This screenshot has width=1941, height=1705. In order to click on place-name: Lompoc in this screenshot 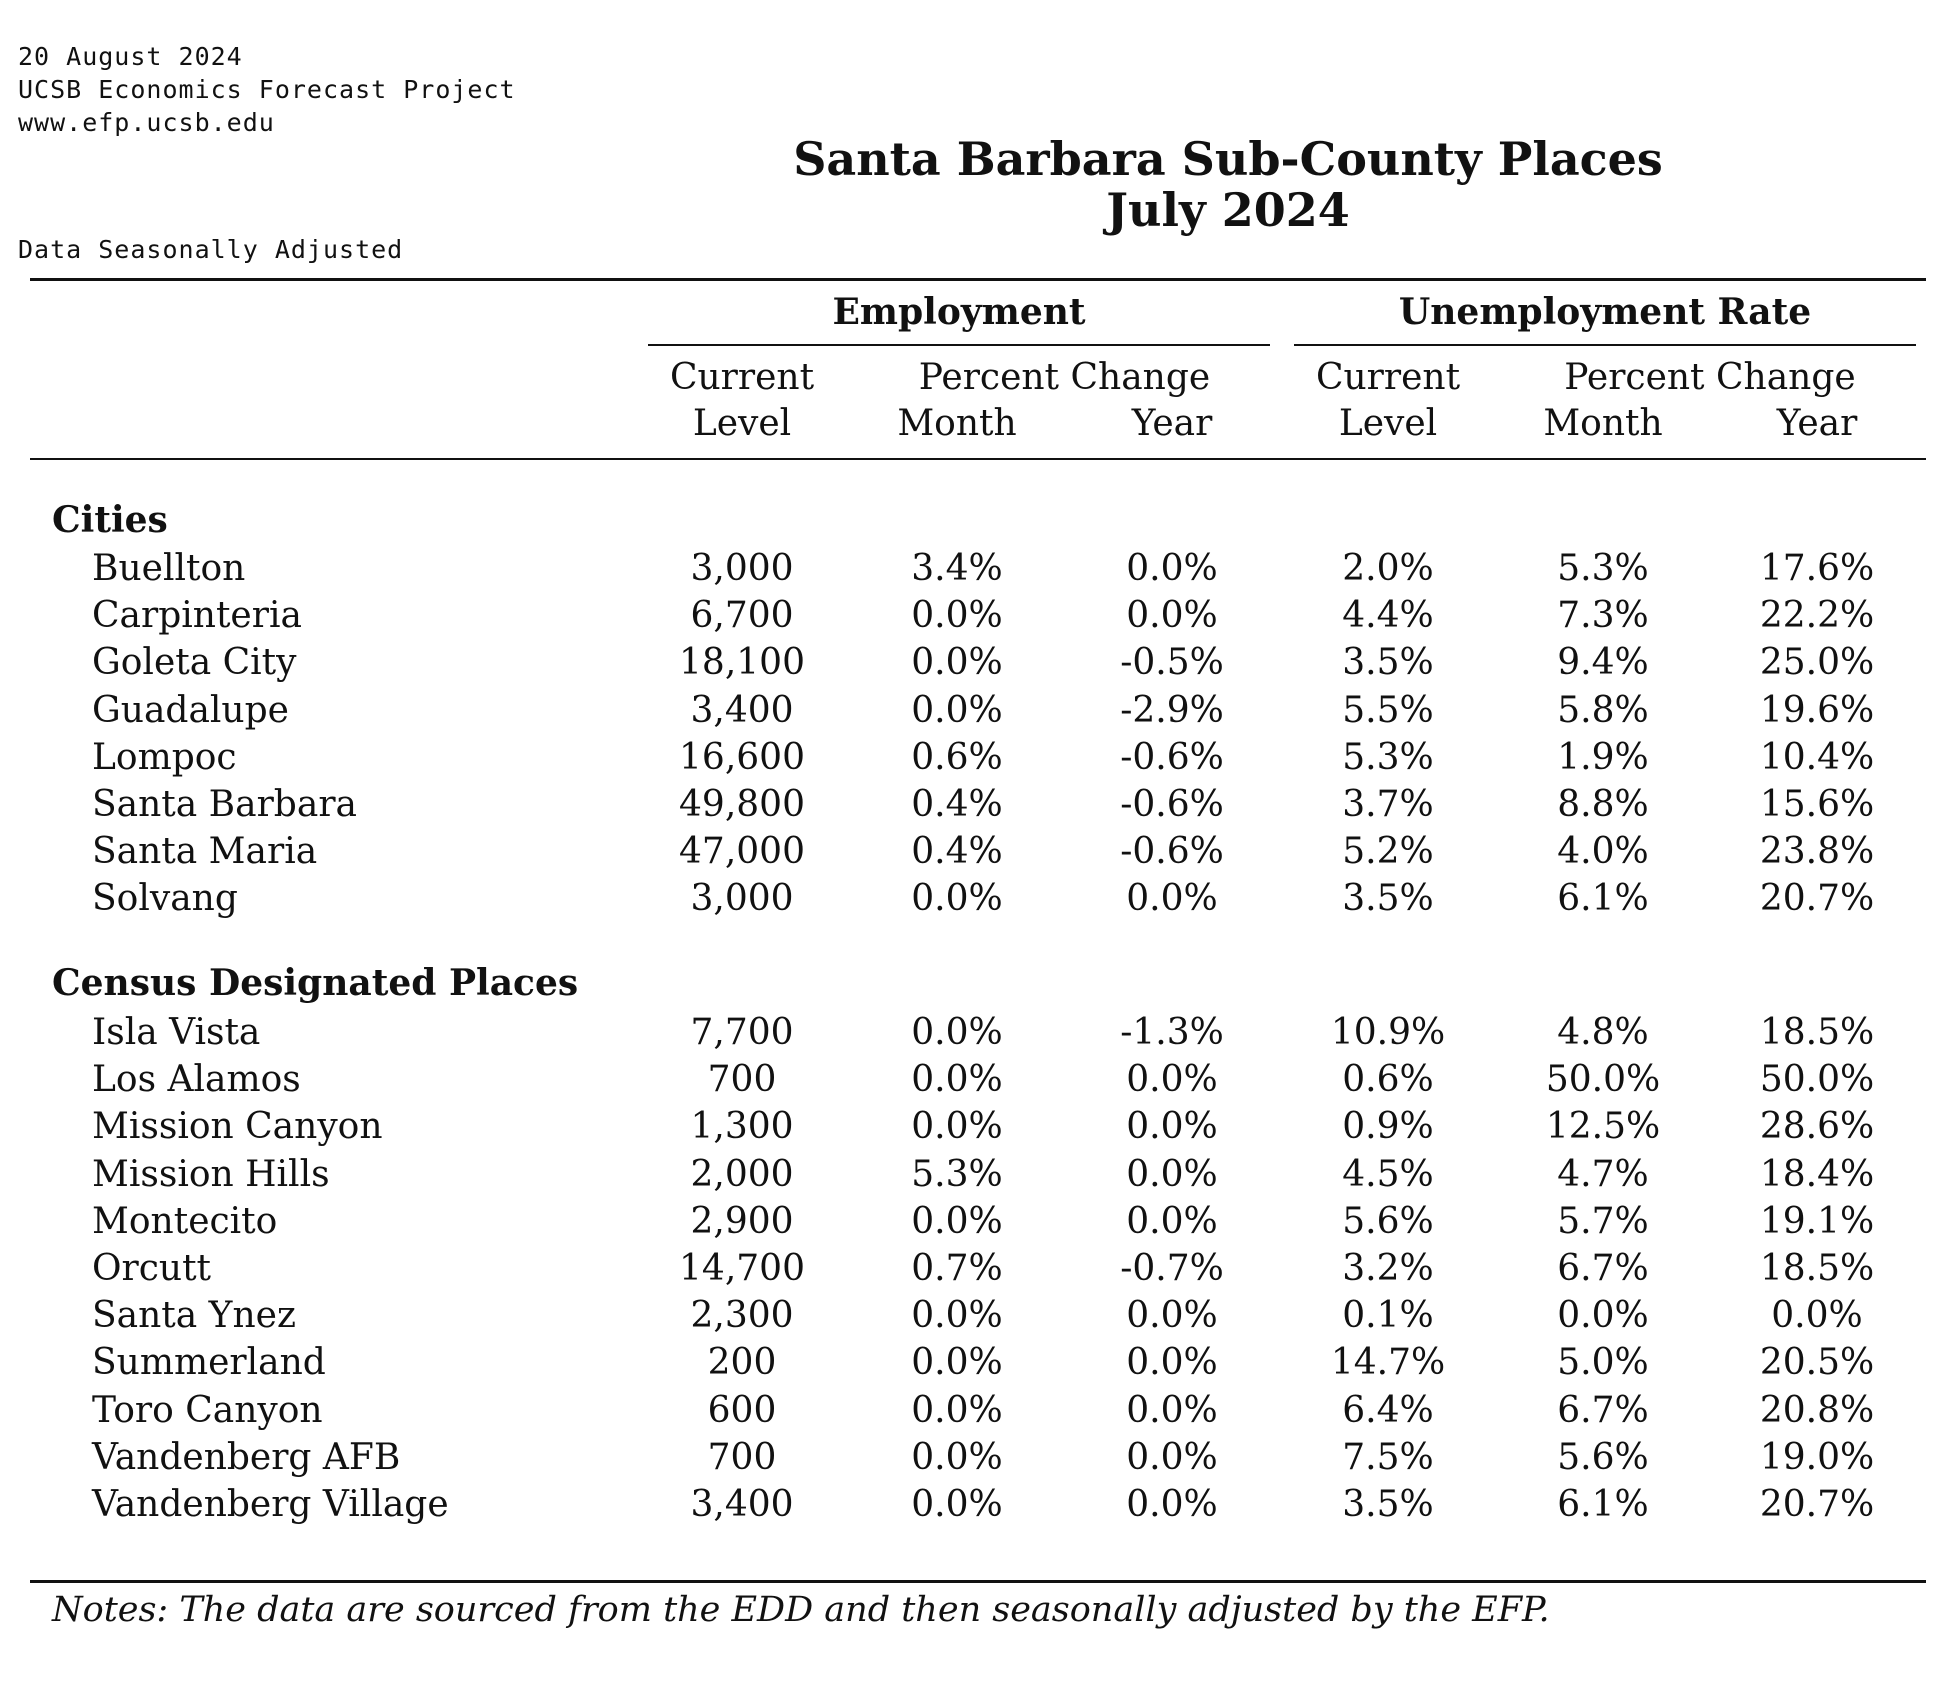, I will do `click(164, 757)`.